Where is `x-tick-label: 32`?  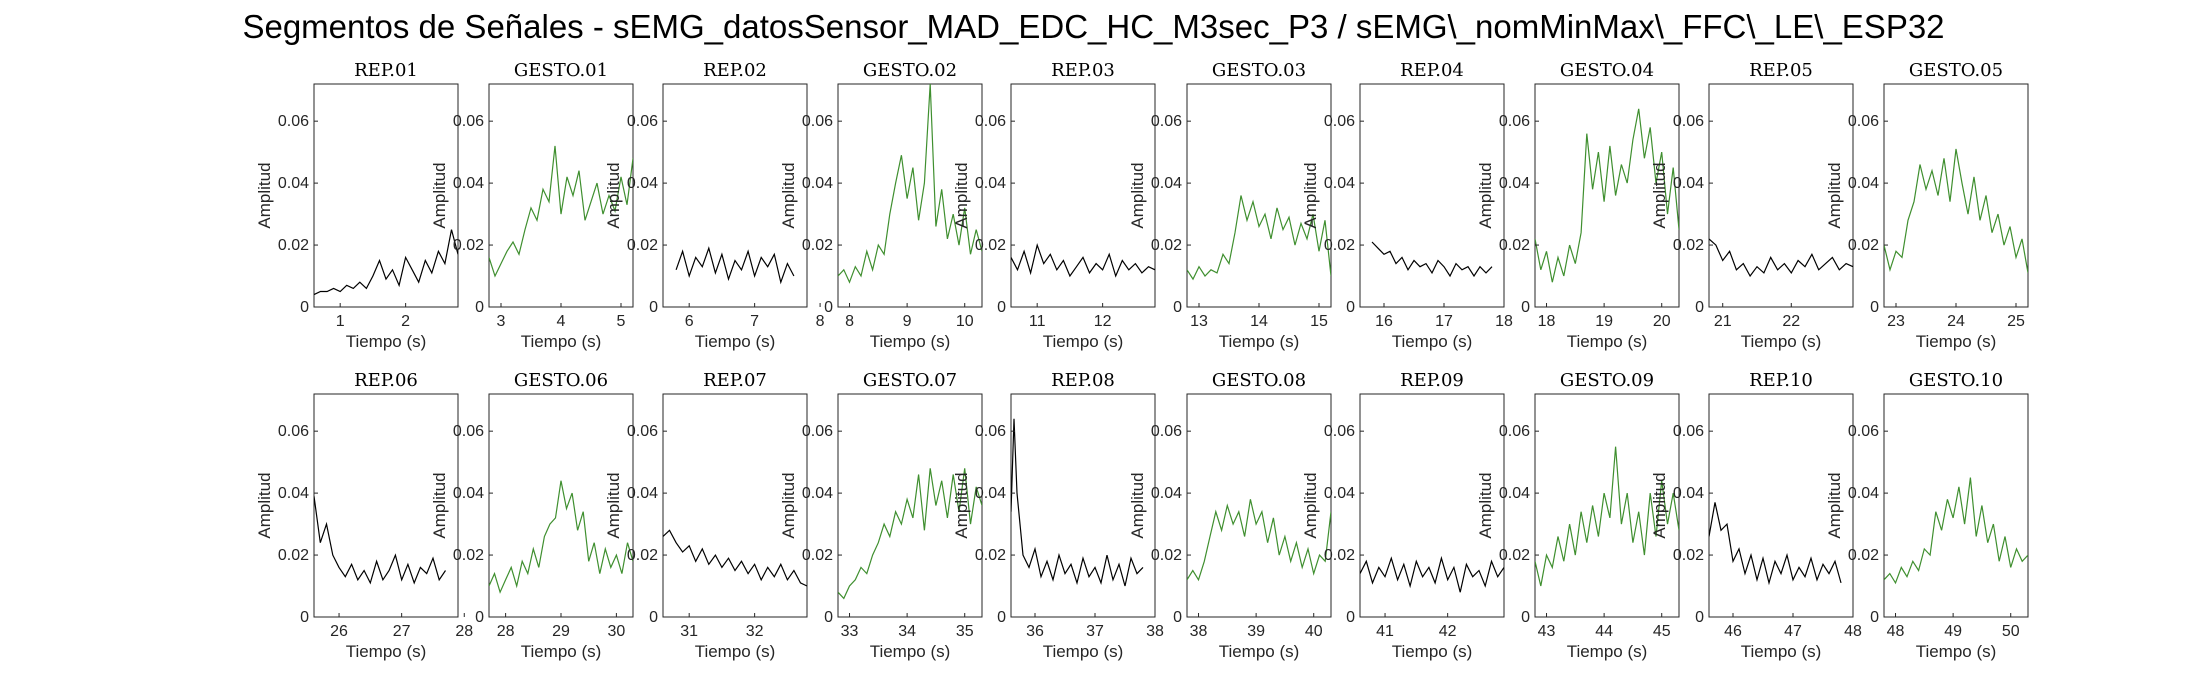 x-tick-label: 32 is located at coordinates (755, 631).